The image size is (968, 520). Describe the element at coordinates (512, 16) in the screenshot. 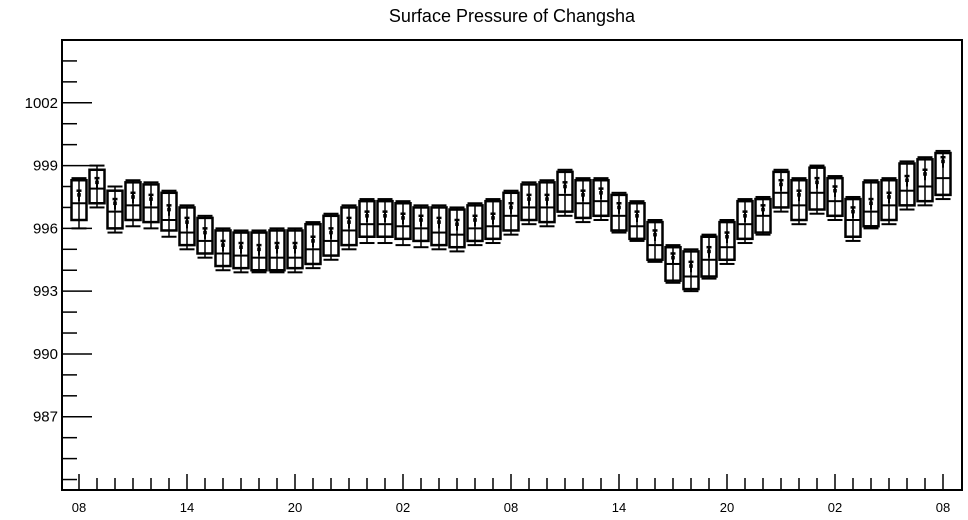

I see `chart-title: Surface Pressure of Changsha` at that location.